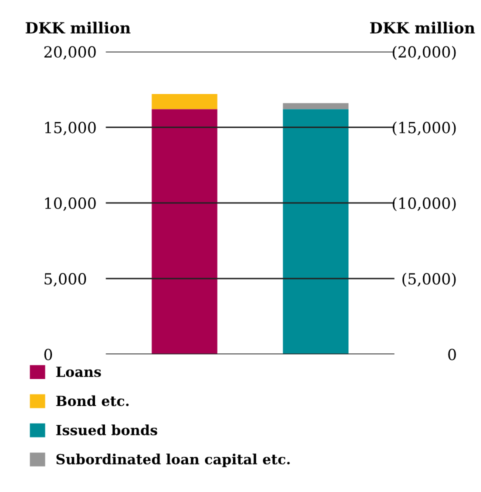  Describe the element at coordinates (48, 354) in the screenshot. I see `y-tick-label: 0` at that location.